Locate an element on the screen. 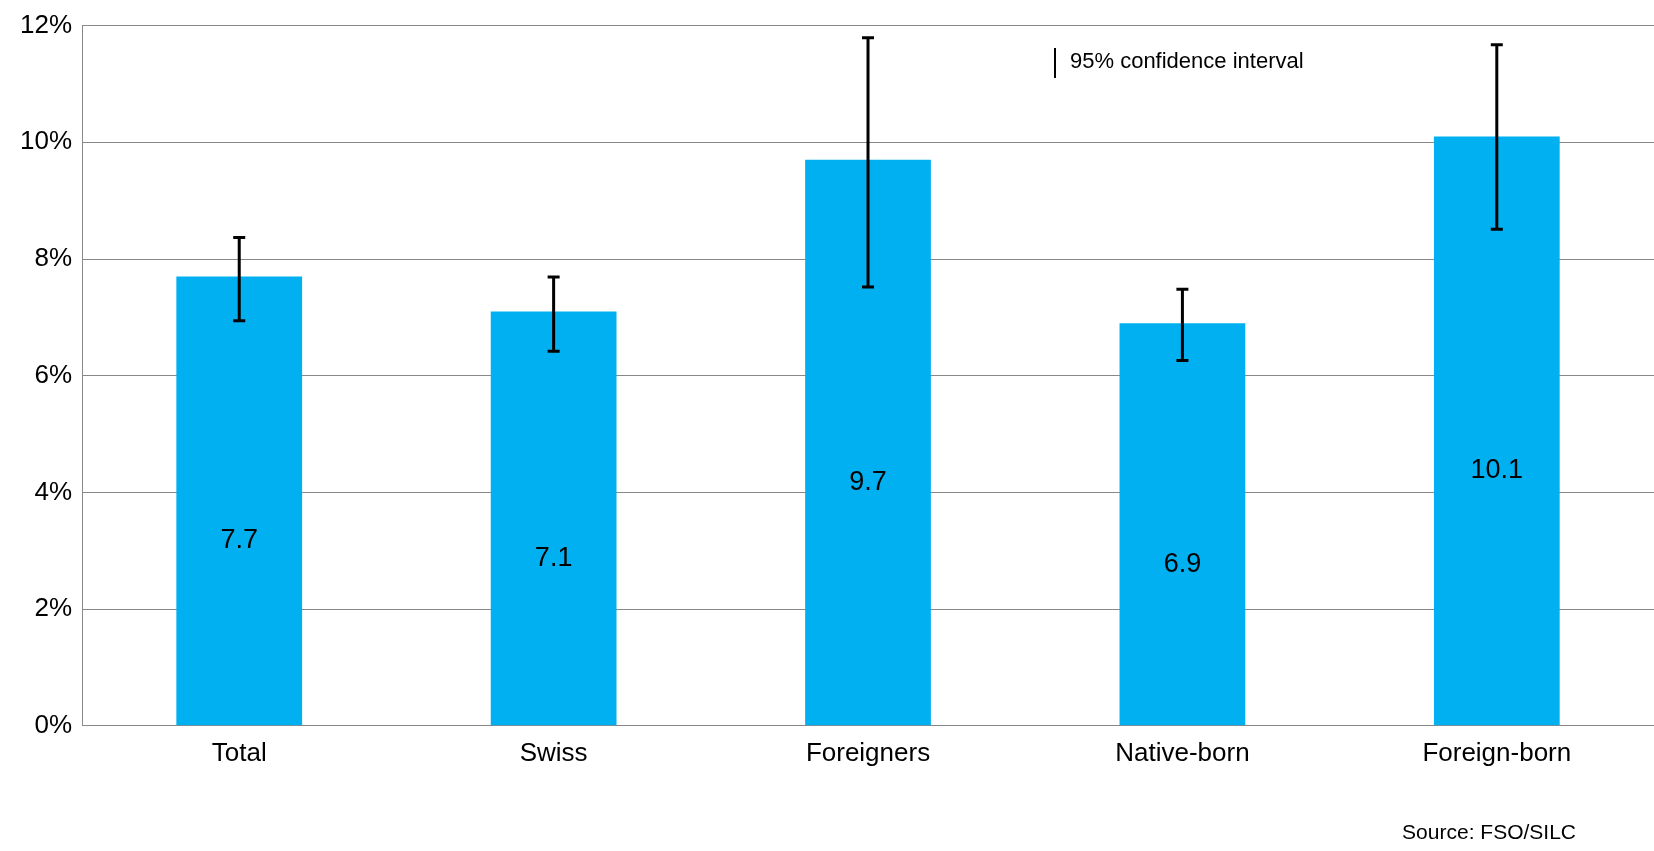  x-tick-label: Foreign-born is located at coordinates (1497, 751).